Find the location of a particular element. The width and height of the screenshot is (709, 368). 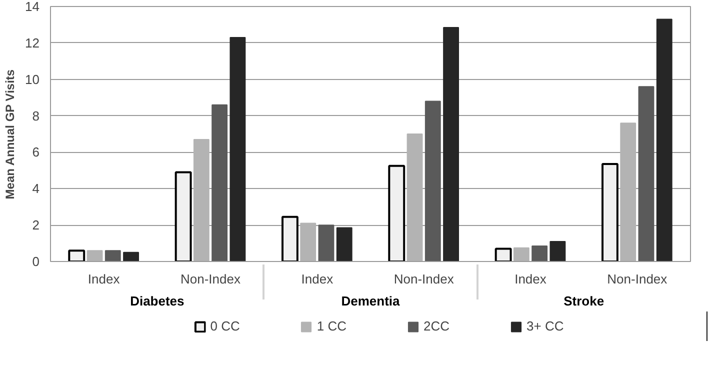

y-tick-label: 4 is located at coordinates (36, 188).